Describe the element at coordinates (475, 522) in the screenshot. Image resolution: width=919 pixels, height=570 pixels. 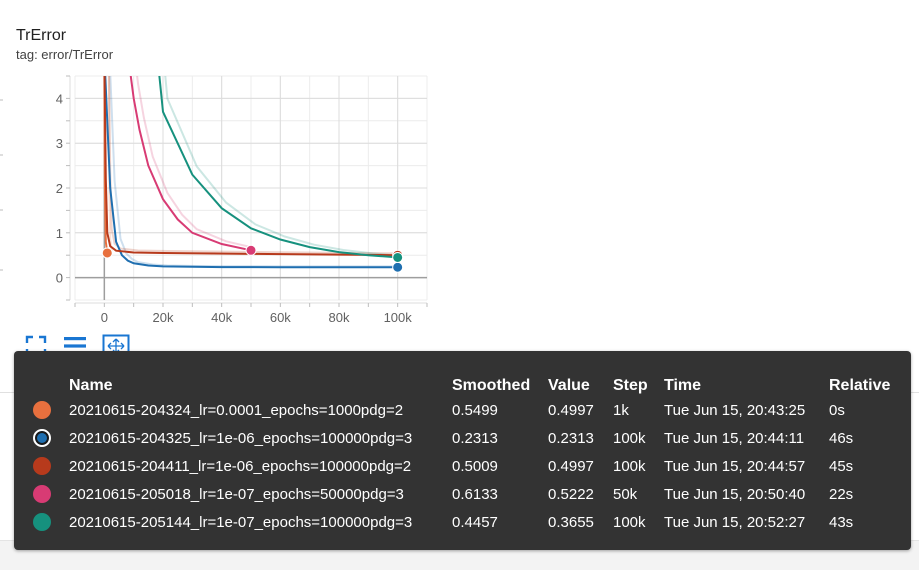
I see `cell-smoothed: 0.4457` at that location.